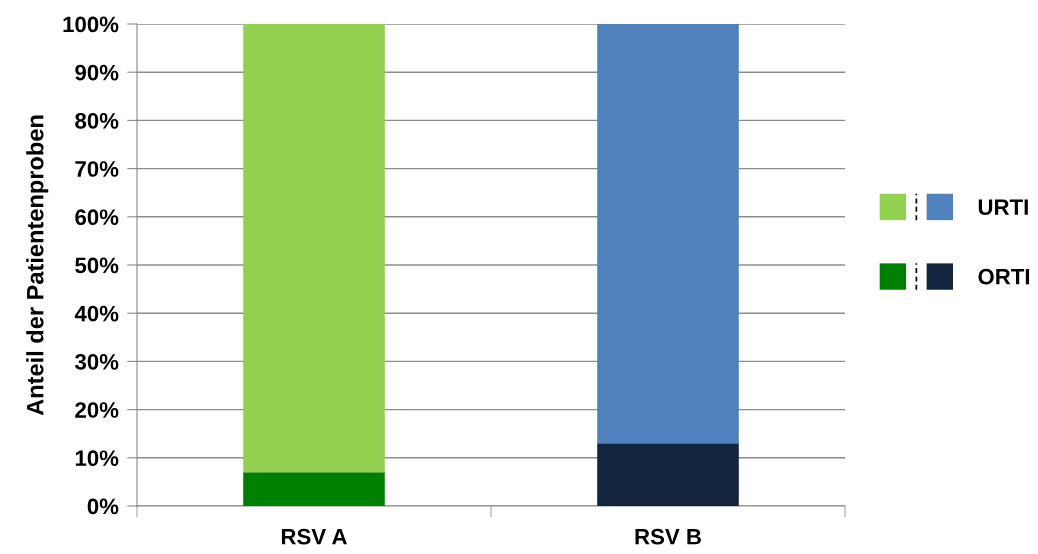 This screenshot has height=554, width=1038. Describe the element at coordinates (97, 458) in the screenshot. I see `y-tick-label: 10%` at that location.